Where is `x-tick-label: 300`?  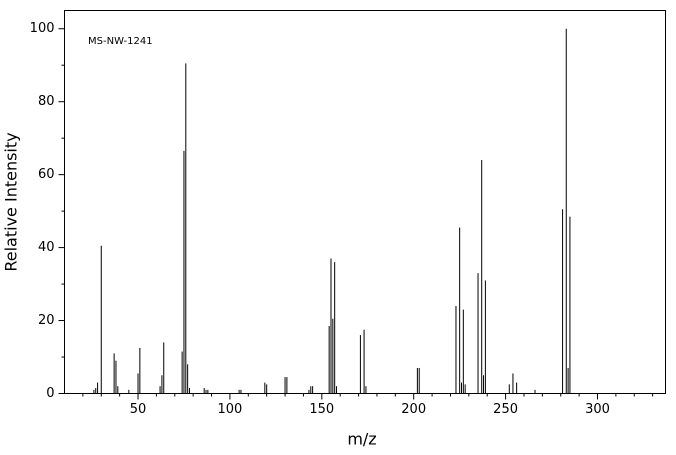
x-tick-label: 300 is located at coordinates (597, 409).